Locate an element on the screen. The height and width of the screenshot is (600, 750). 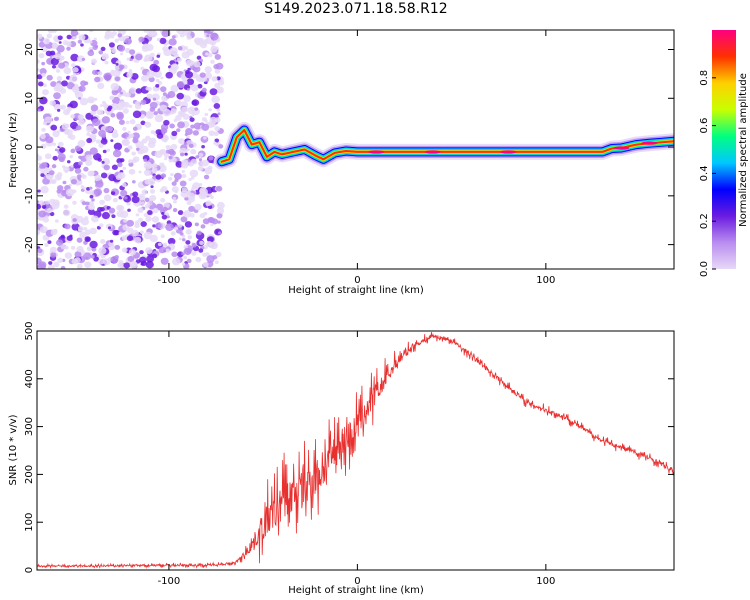
bottom-y-axis-label: SNR (10 * v/v) is located at coordinates (13, 449).